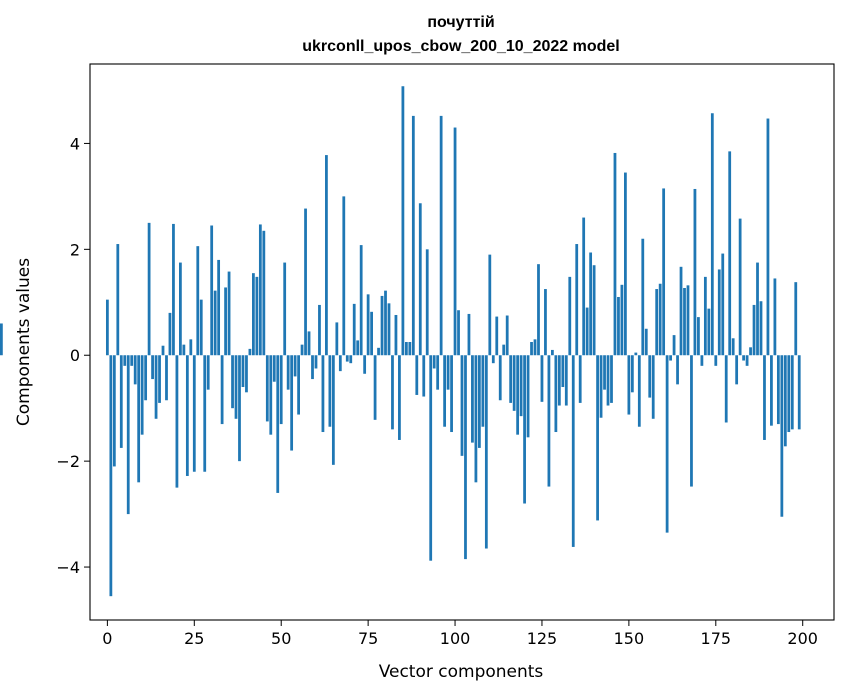  I want to click on x-tick-label: 200, so click(802, 638).